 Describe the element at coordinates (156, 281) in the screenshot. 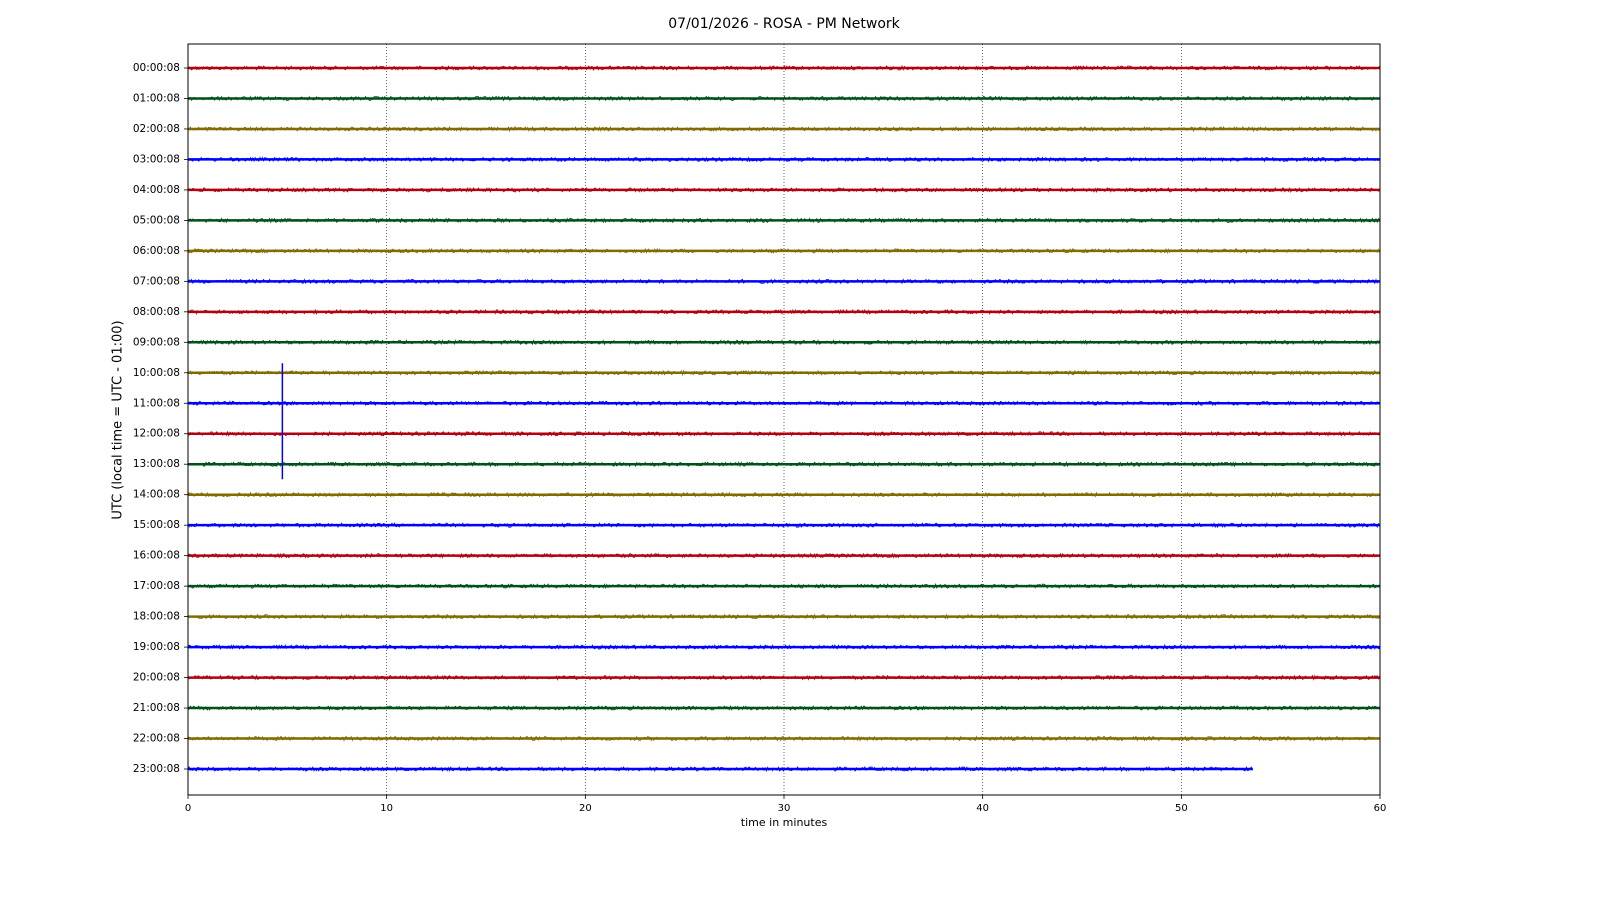

I see `y-tick-label: 07:00:08` at that location.